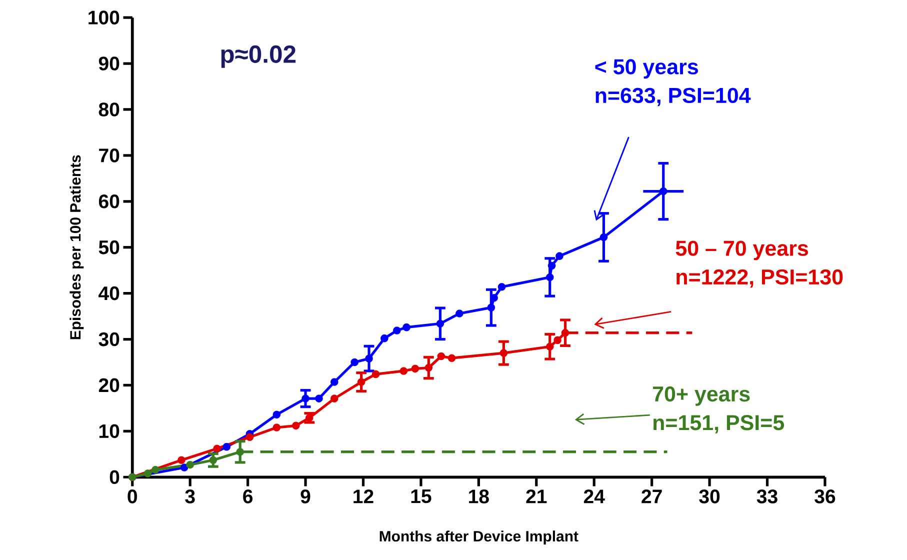 The image size is (907, 560). Describe the element at coordinates (479, 537) in the screenshot. I see `x-axis-title: Months after Device Implant` at that location.